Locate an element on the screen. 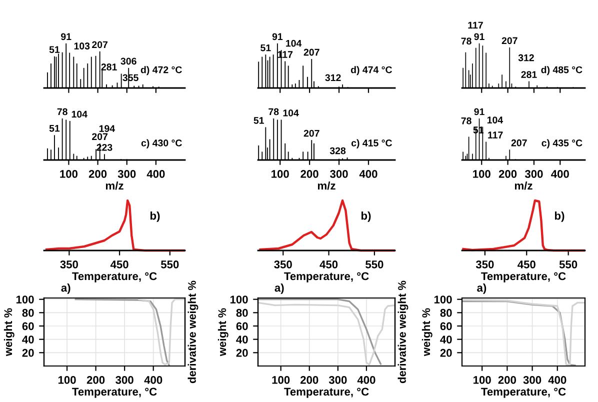 This screenshot has height=402, width=598. annotation: 306 is located at coordinates (128, 61).